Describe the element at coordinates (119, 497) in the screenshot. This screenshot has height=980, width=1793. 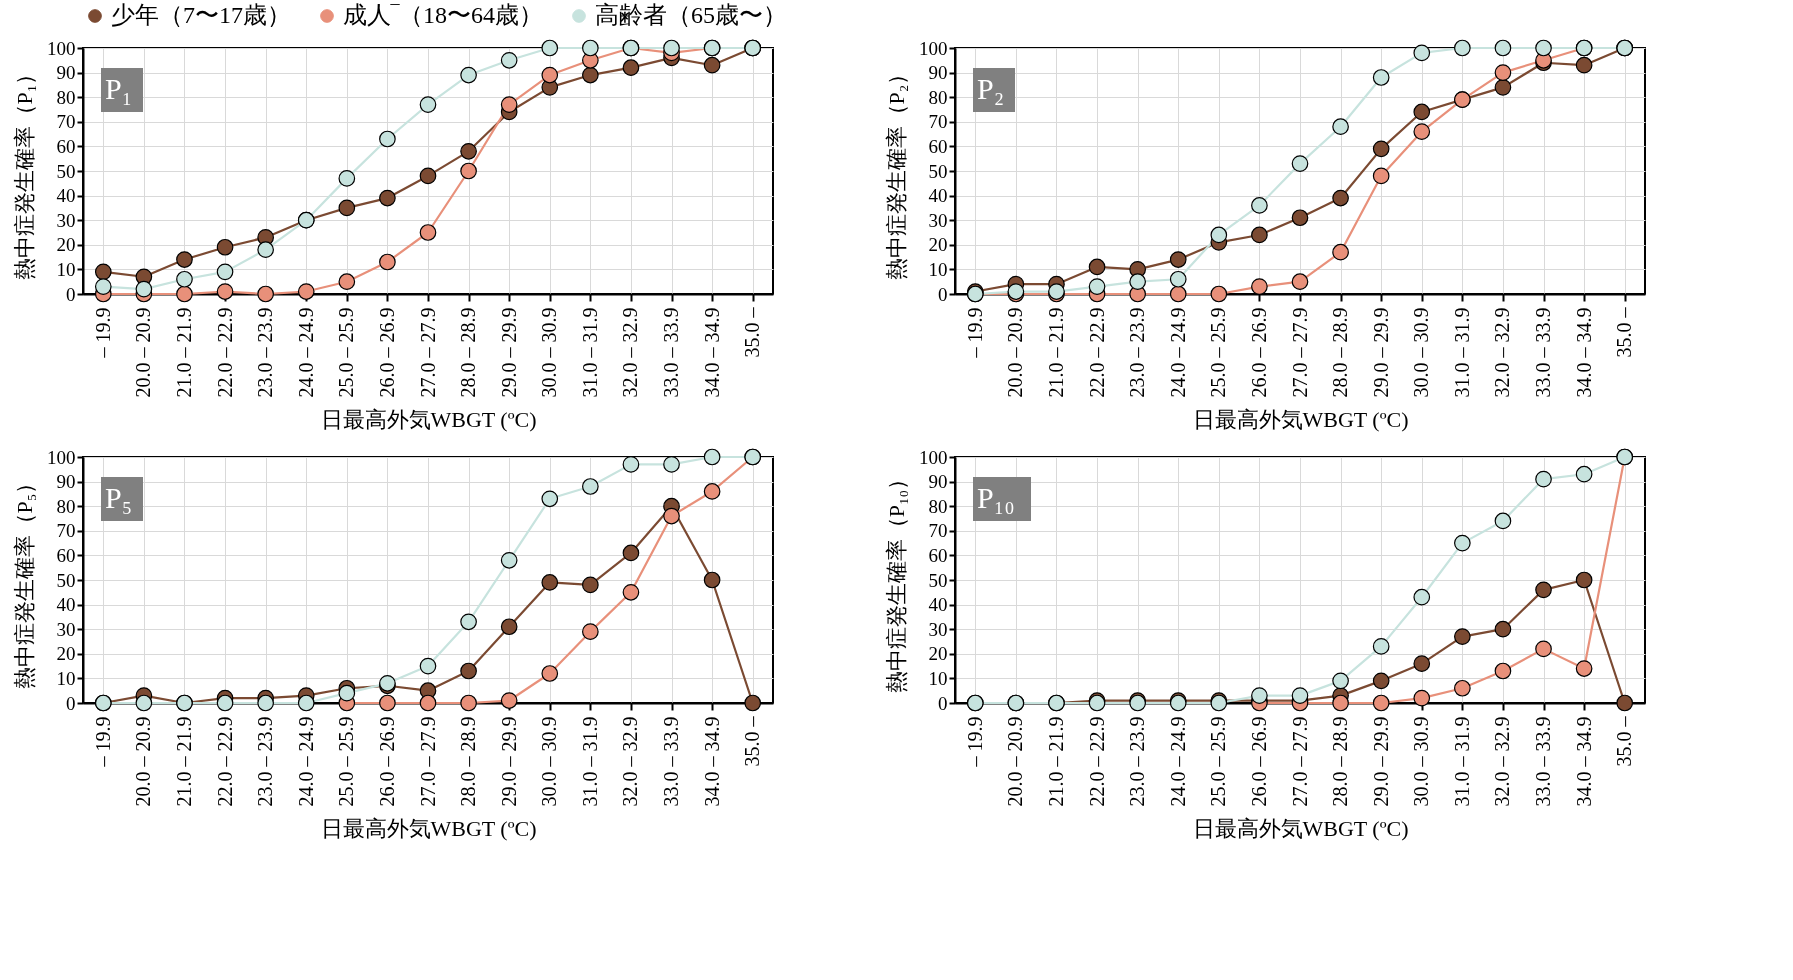
I see `annotation: P₅` at that location.